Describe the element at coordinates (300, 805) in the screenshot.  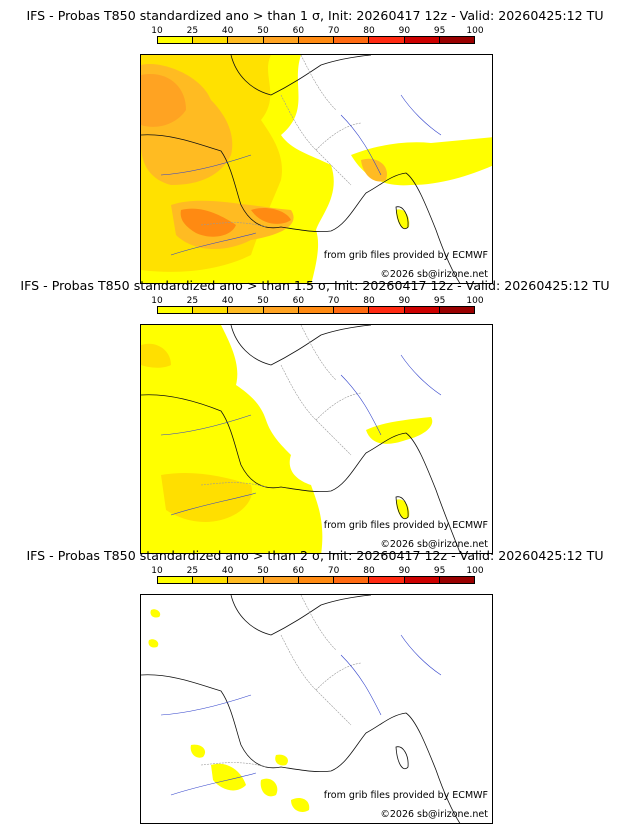
I see `prob-area-10-g` at that location.